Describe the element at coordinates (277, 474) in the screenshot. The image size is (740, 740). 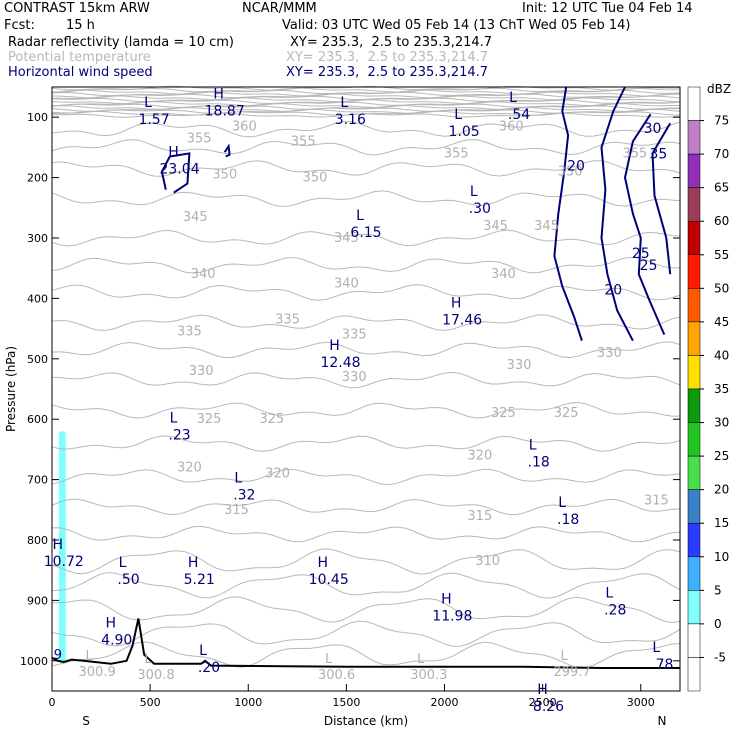
I see `theta-contour-label: 320` at that location.